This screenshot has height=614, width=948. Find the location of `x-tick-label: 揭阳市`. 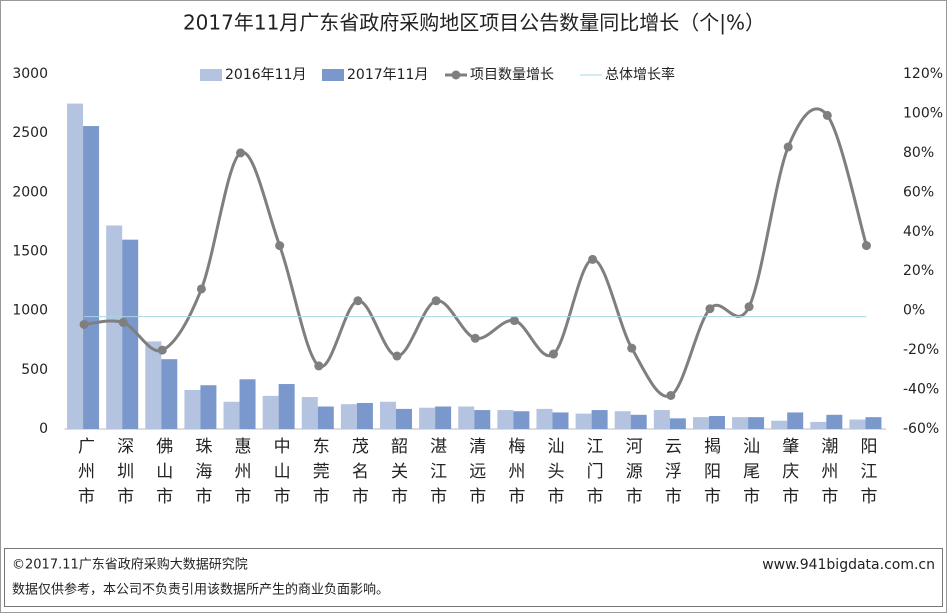

x-tick-label: 揭阳市 is located at coordinates (710, 474).